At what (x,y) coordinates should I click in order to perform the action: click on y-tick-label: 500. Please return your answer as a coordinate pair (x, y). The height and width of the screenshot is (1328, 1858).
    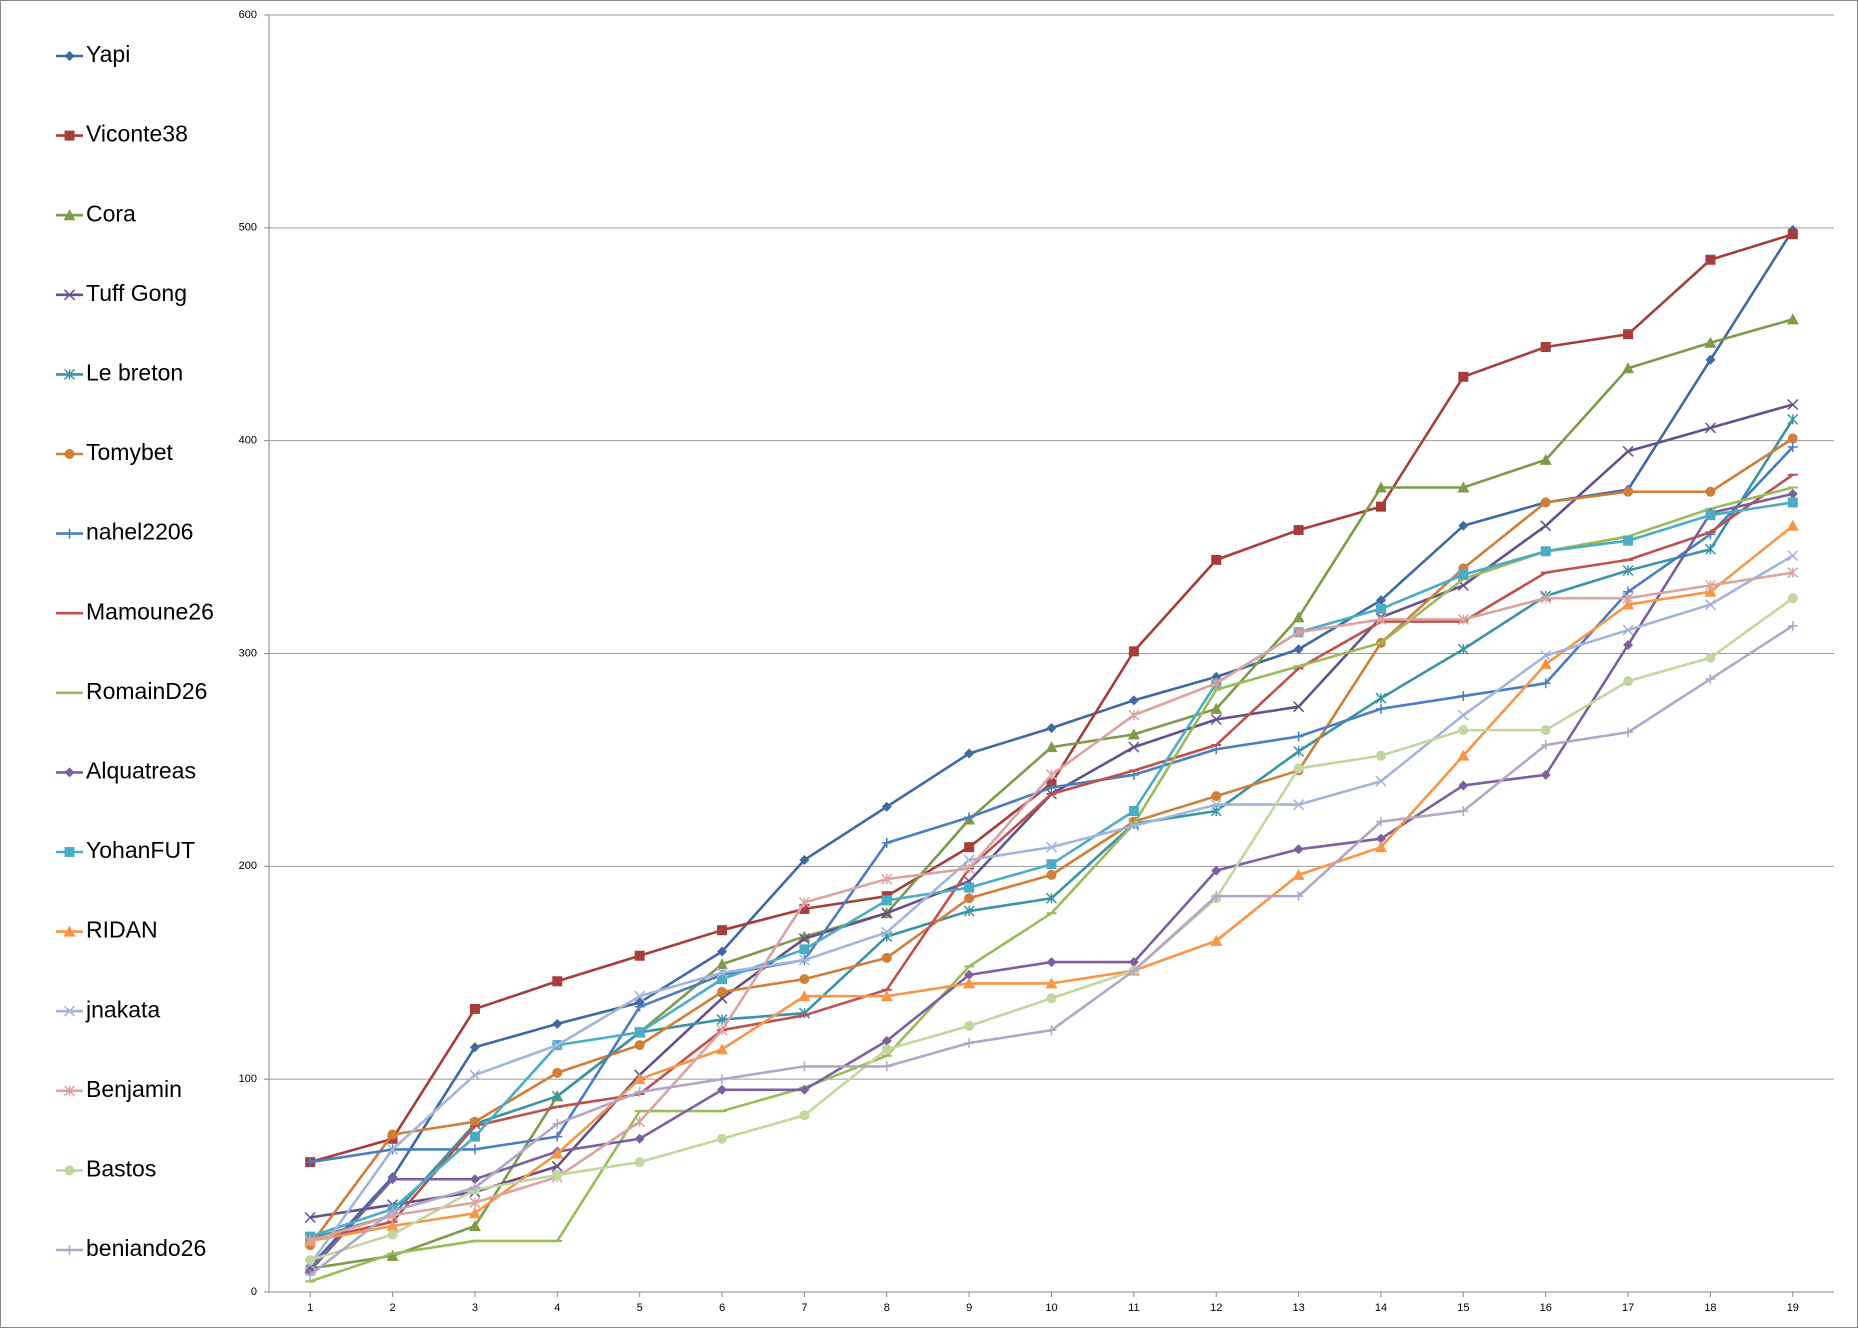
    Looking at the image, I should click on (248, 228).